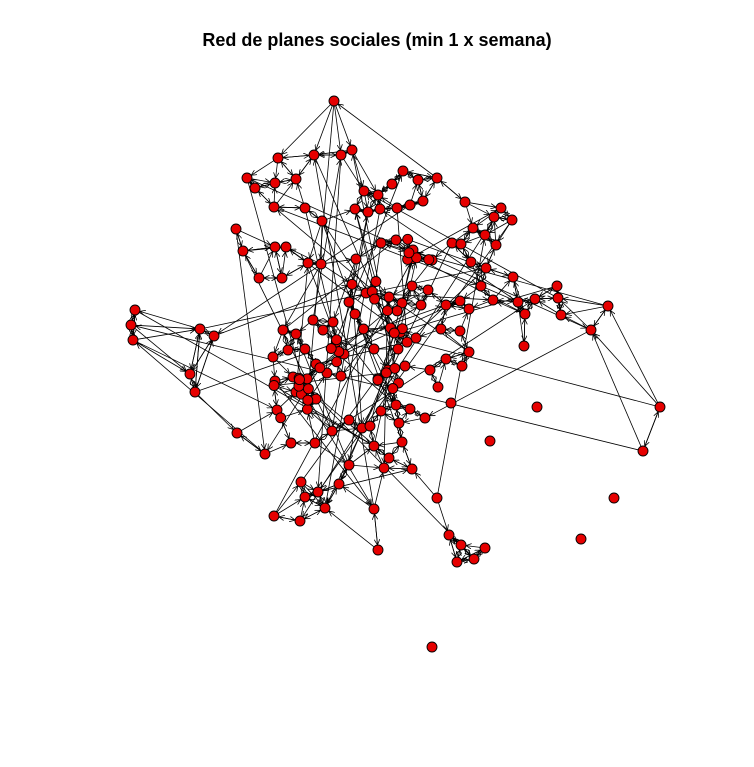 The width and height of the screenshot is (754, 767). Describe the element at coordinates (537, 407) in the screenshot. I see `isolated-node` at that location.